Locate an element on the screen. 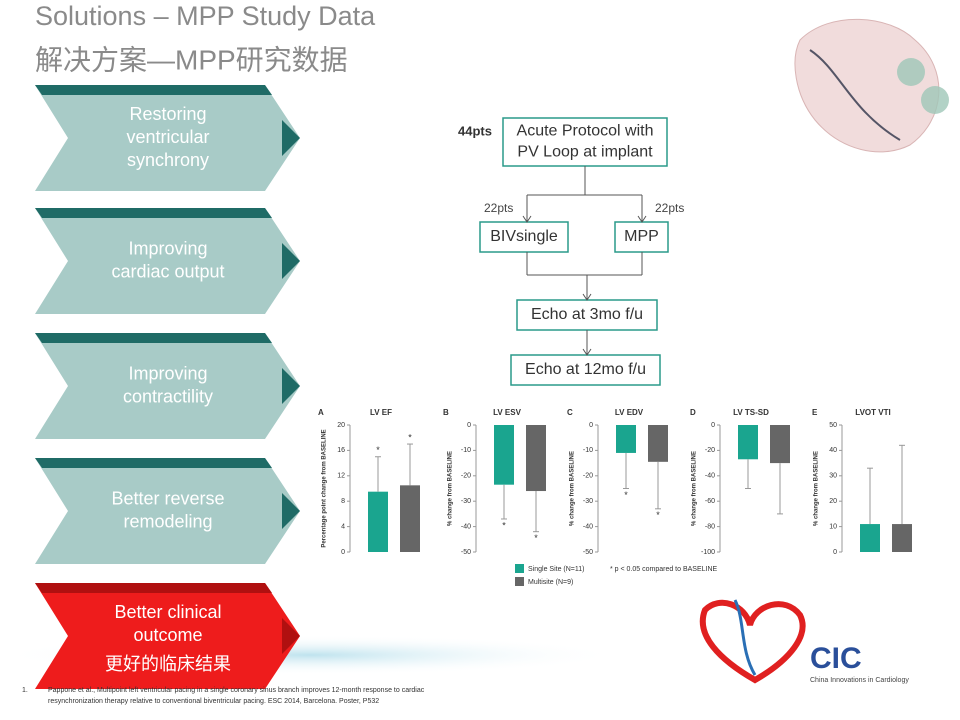  step-label: ventricular is located at coordinates (167, 137).